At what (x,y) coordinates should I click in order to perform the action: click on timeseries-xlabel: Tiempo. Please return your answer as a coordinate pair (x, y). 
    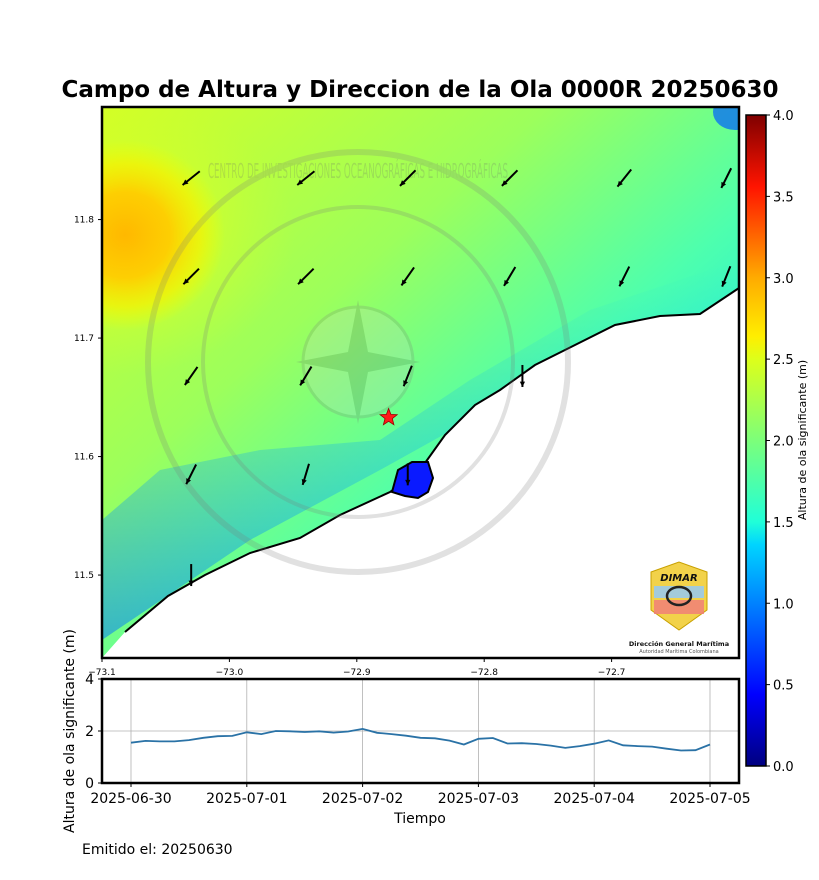
    Looking at the image, I should click on (419, 819).